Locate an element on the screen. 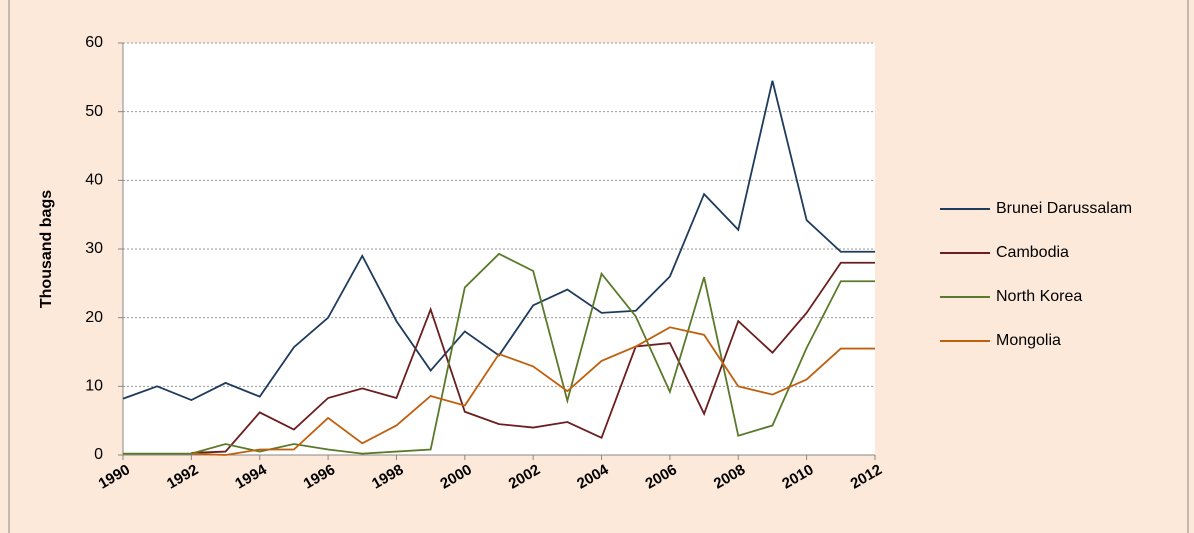 Image resolution: width=1194 pixels, height=533 pixels. y-tick-label: 10 is located at coordinates (94, 386).